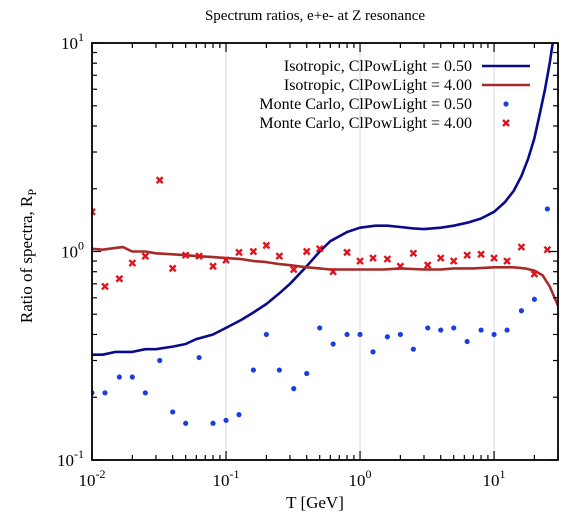  Describe the element at coordinates (494, 478) in the screenshot. I see `x-tick-label: 10¹` at that location.